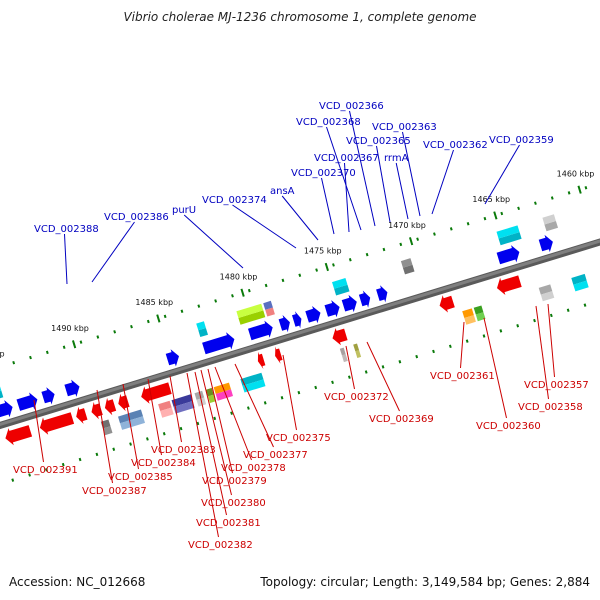 The image size is (600, 600). I want to click on gene-label: VCD_002379, so click(234, 481).